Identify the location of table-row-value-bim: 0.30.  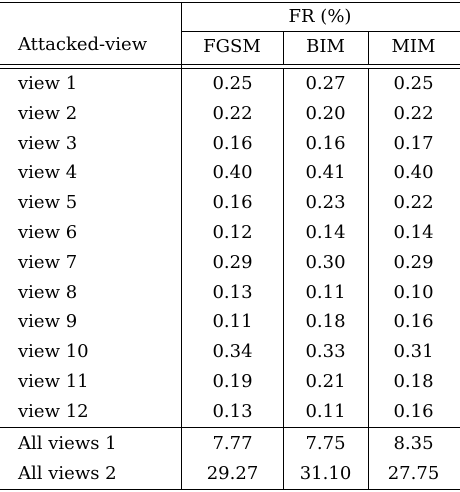
(325, 262).